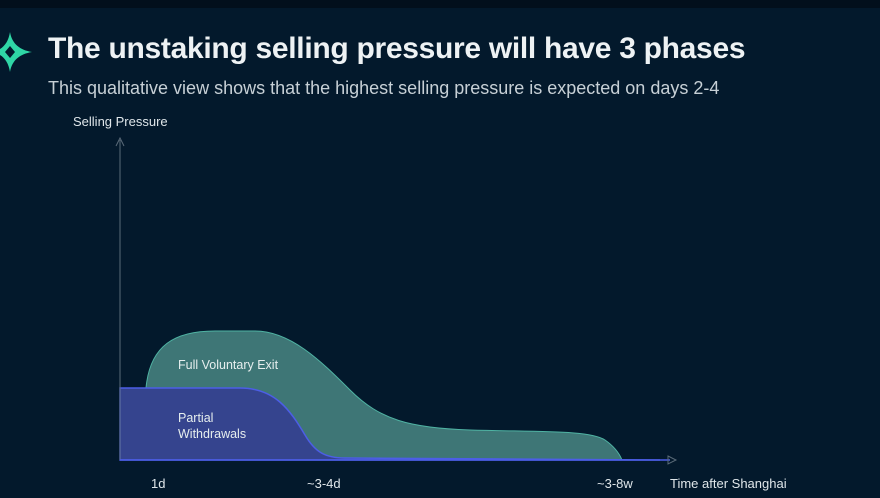 The width and height of the screenshot is (880, 498). I want to click on series-label-full-voluntary-exit: Full Voluntary Exit, so click(228, 365).